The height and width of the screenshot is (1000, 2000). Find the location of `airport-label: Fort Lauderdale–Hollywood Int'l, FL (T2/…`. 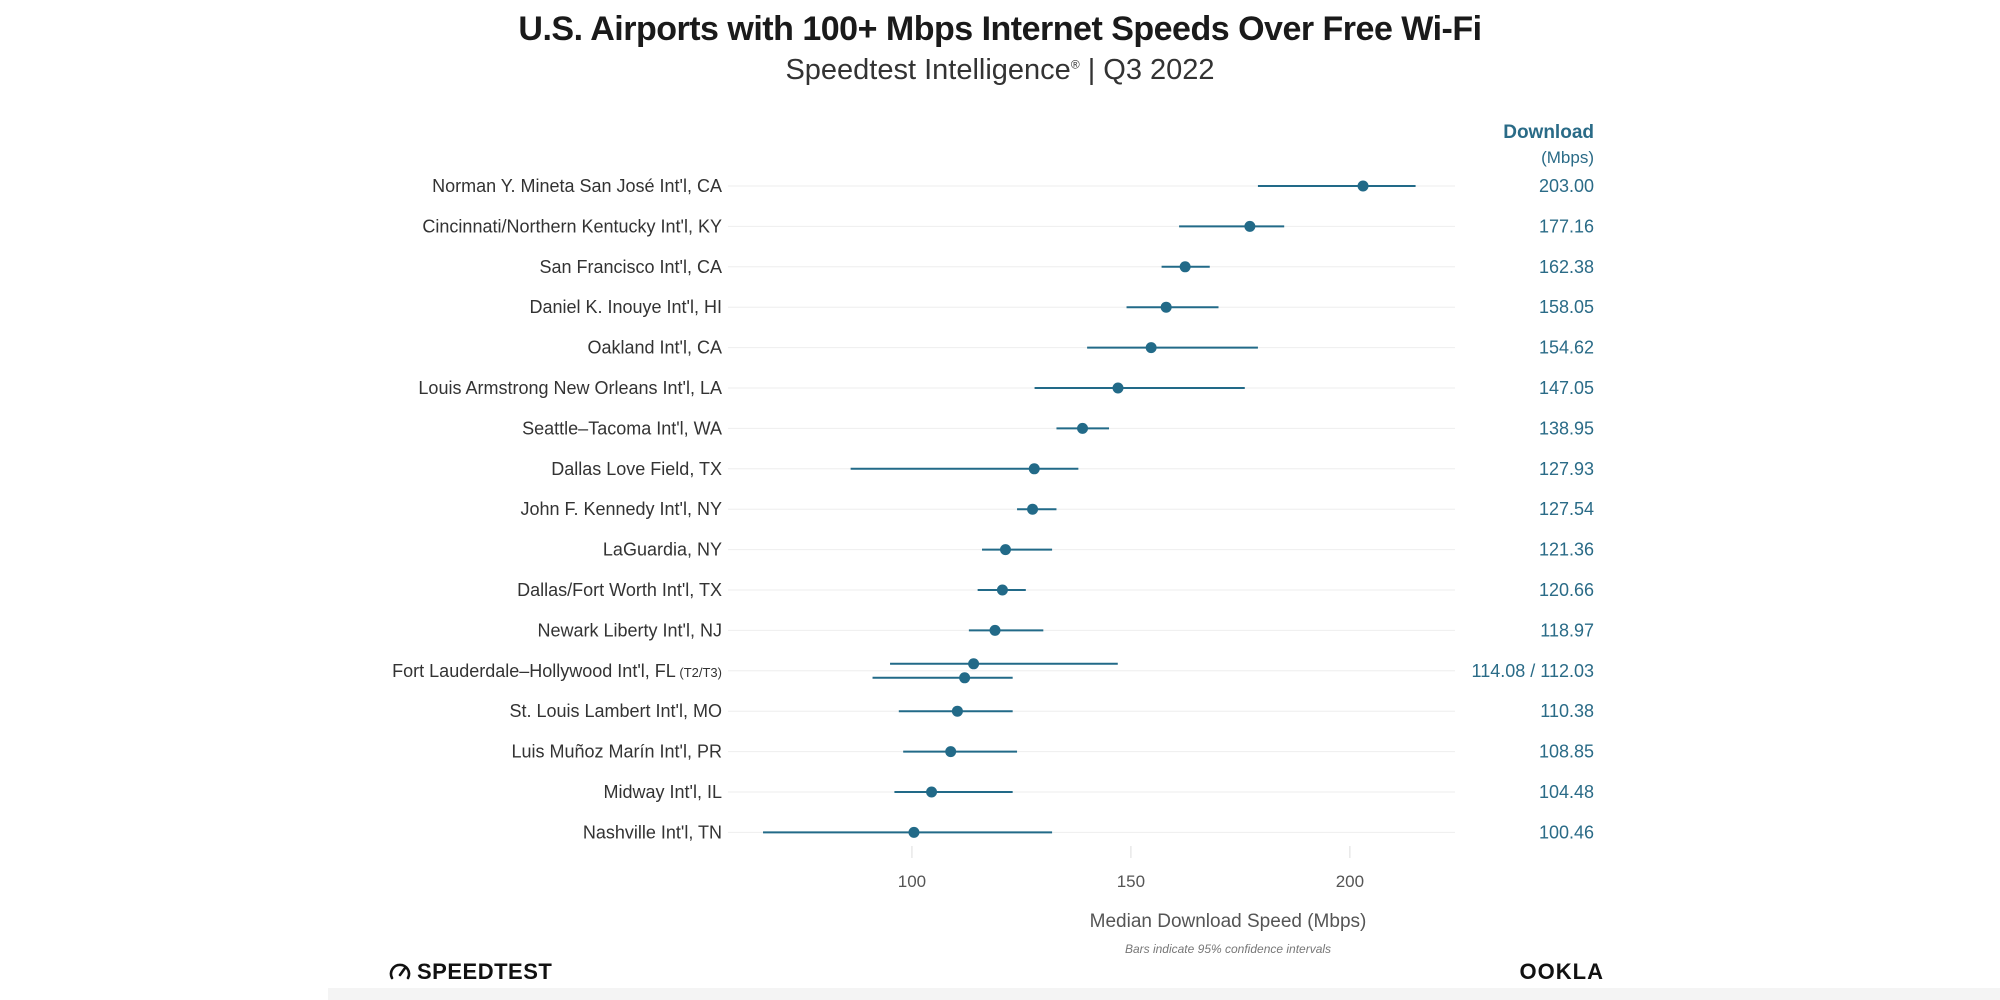

airport-label: Fort Lauderdale–Hollywood Int'l, FL (T2/… is located at coordinates (557, 671).